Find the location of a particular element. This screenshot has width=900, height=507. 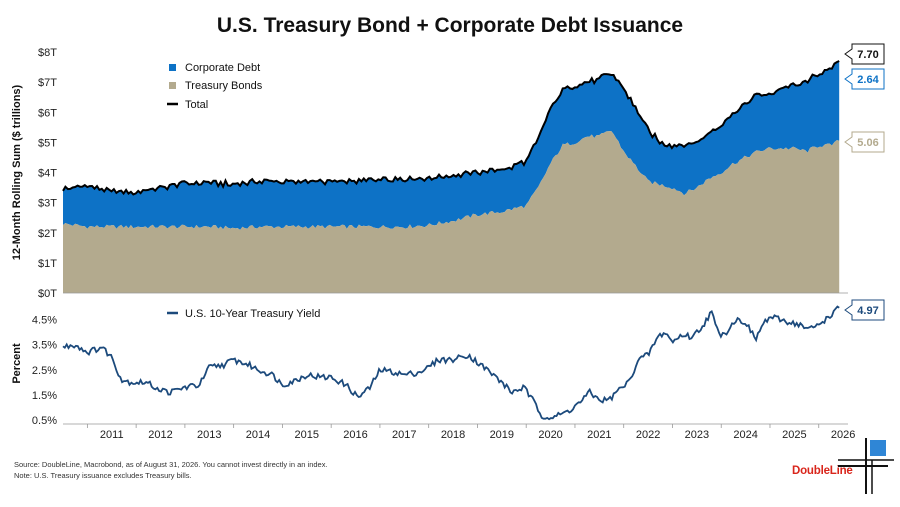

x-tick-label: 2013 is located at coordinates (209, 435).